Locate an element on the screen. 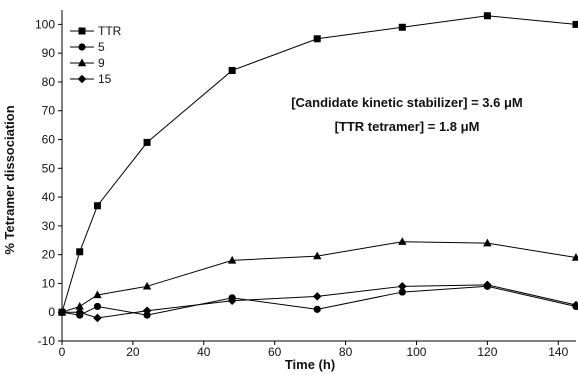 Image resolution: width=578 pixels, height=375 pixels. series-line is located at coordinates (319, 301).